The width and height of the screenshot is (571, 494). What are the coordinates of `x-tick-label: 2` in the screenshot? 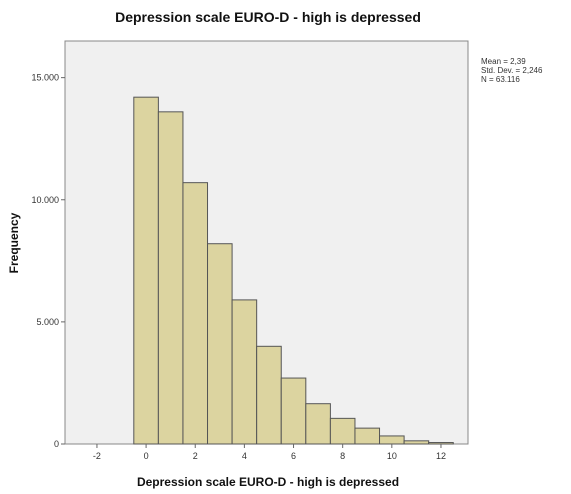 It's located at (195, 456).